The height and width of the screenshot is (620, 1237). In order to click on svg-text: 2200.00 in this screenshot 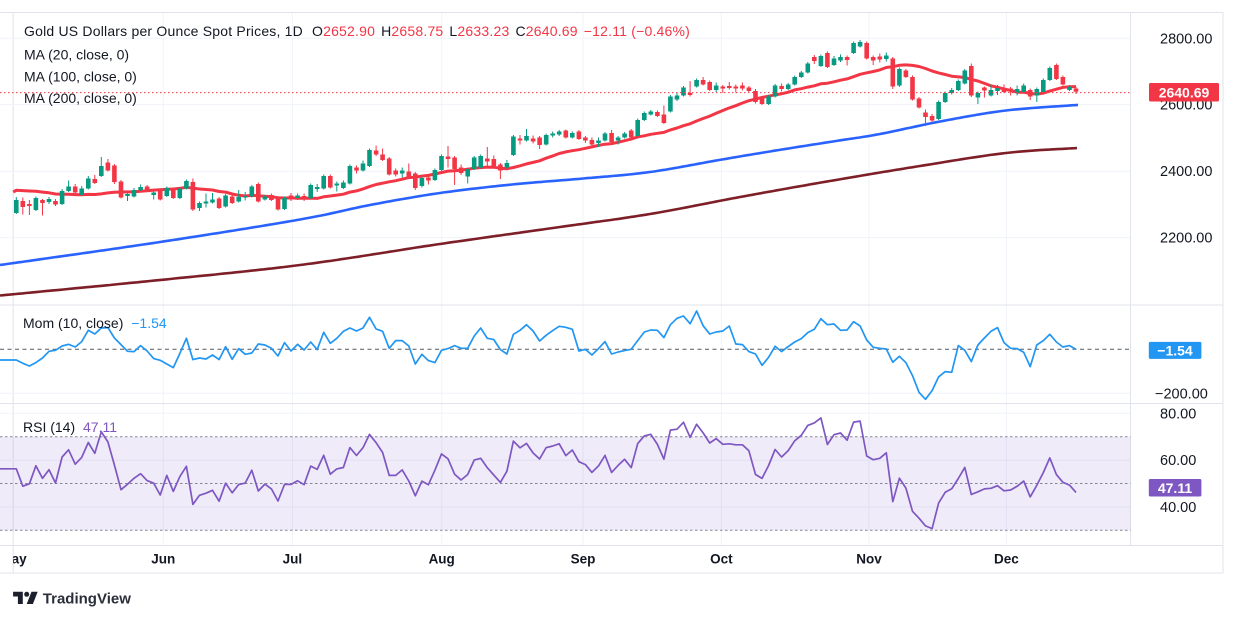, I will do `click(1186, 239)`.